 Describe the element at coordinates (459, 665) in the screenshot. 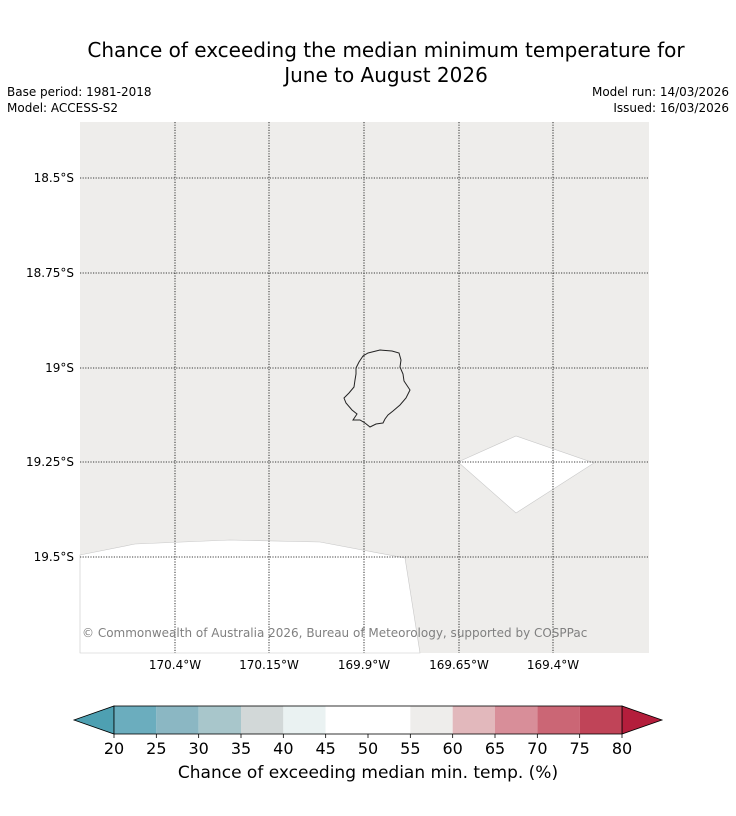

I see `lon-label: 169.65°W` at that location.